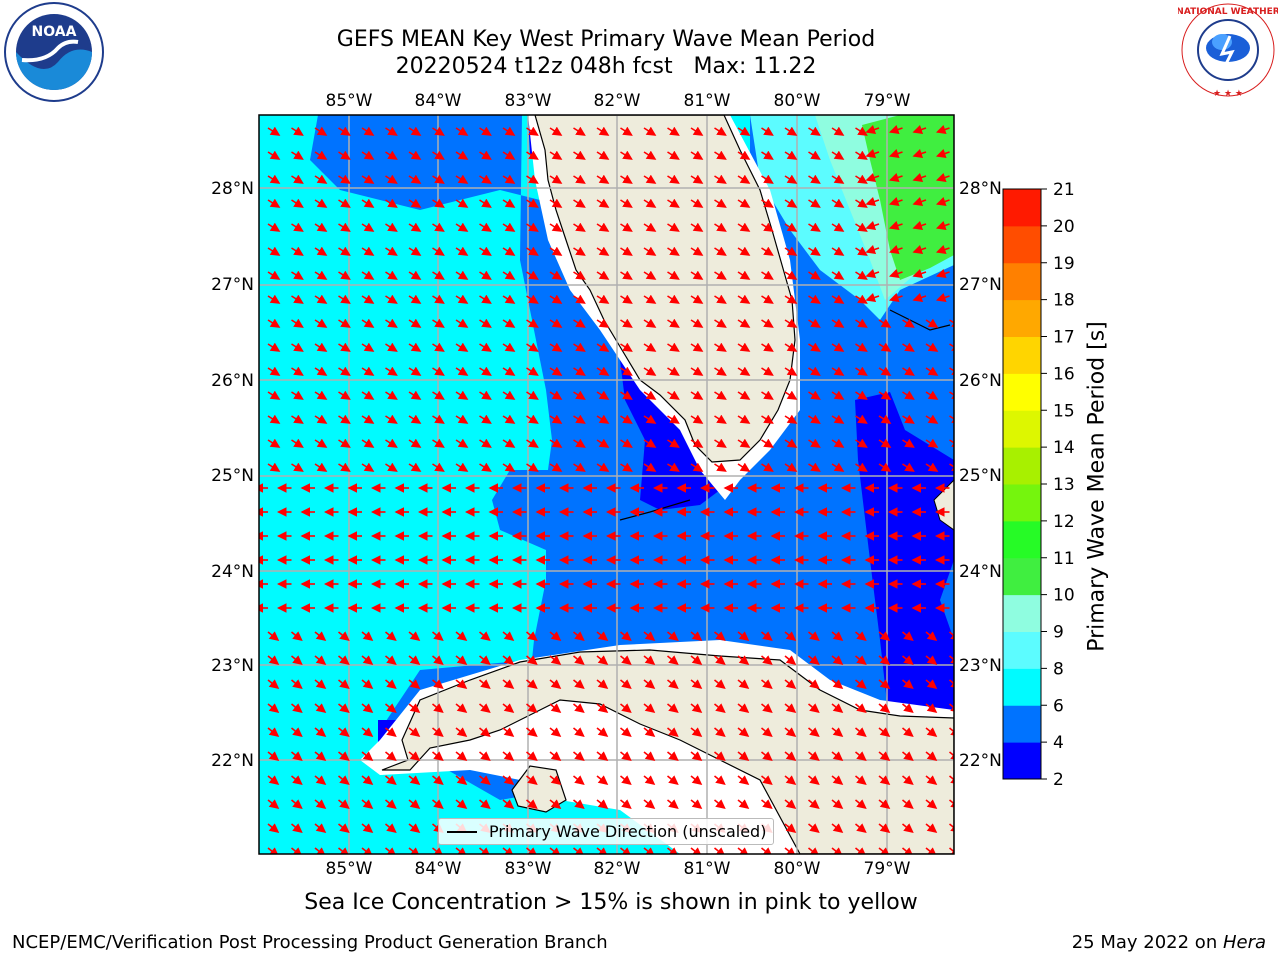 This screenshot has width=1280, height=960. I want to click on colorbar, so click(1022, 484).